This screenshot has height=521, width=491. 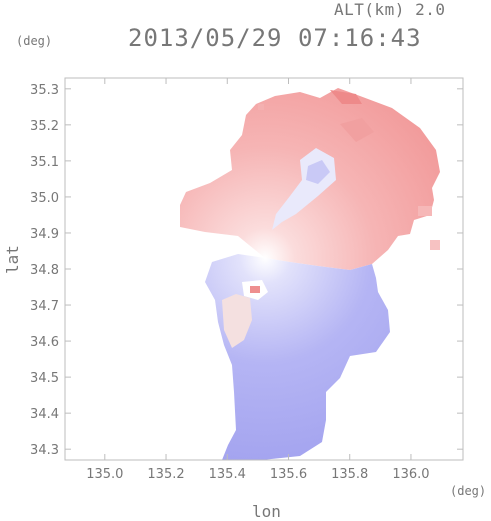 What do you see at coordinates (390, 9) in the screenshot?
I see `altitude-label: ALT(km) 2.0` at bounding box center [390, 9].